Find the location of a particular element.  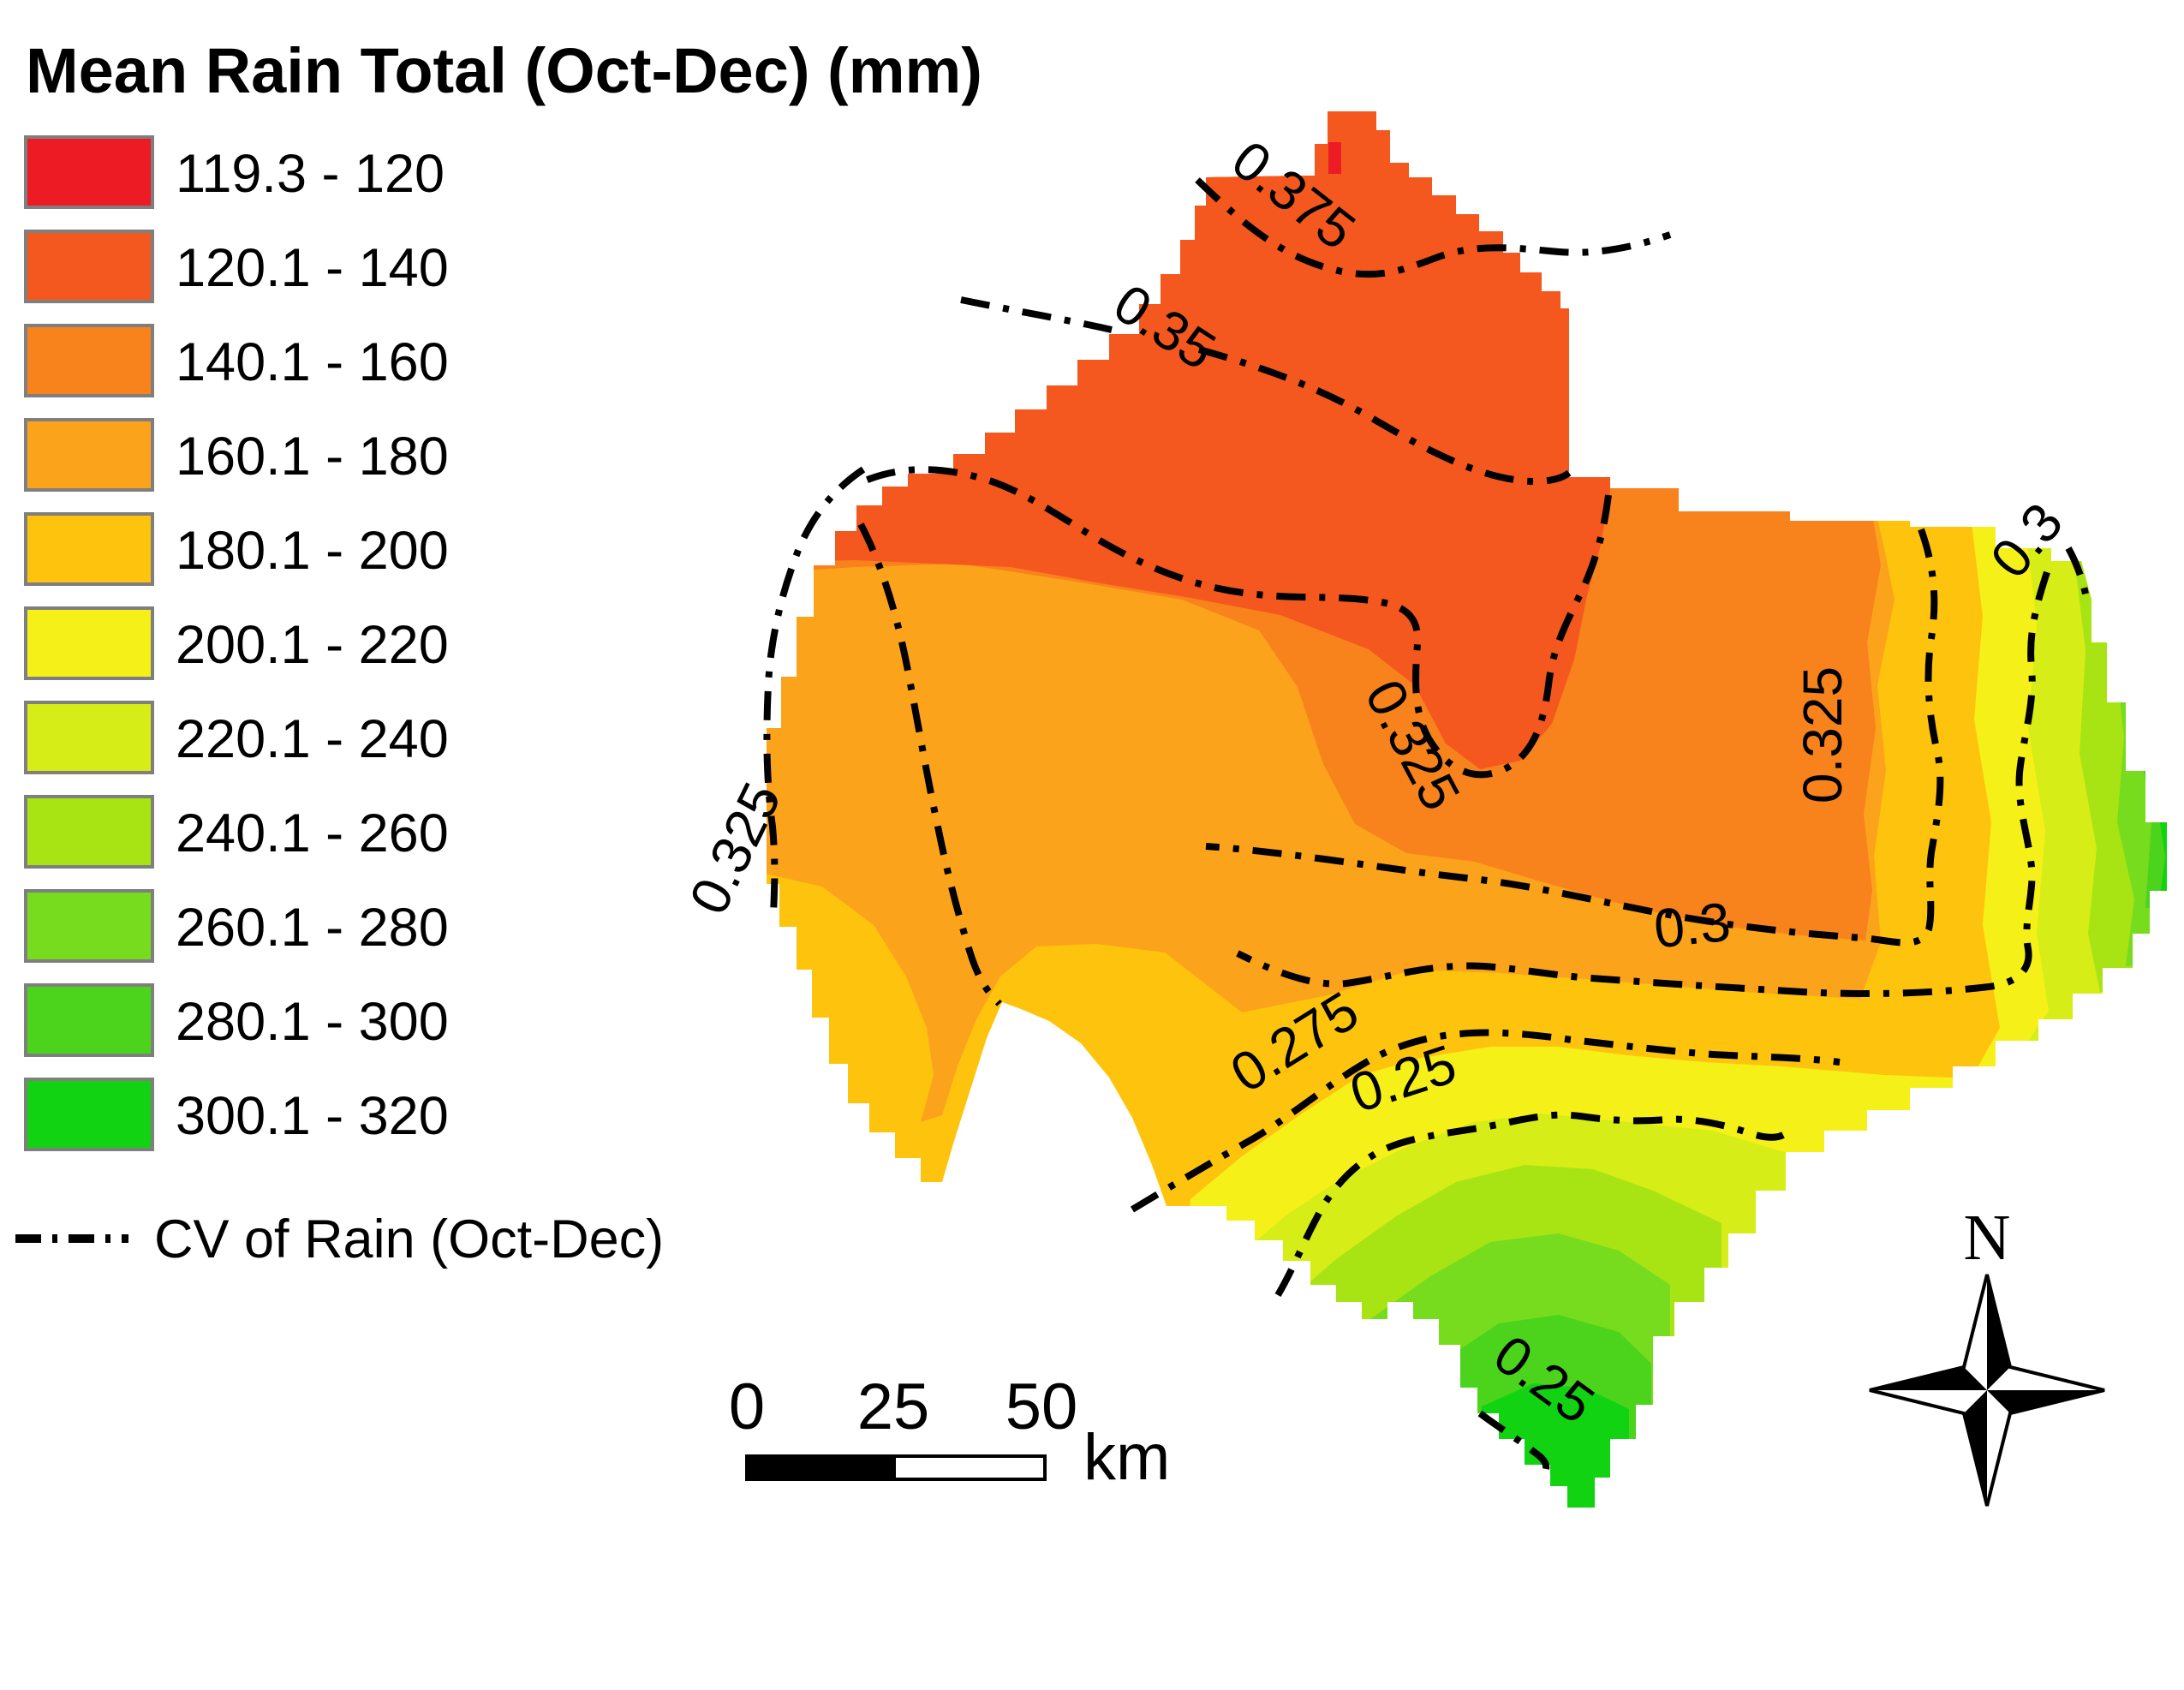

legend-label: 220.1 - 240 is located at coordinates (312, 739).